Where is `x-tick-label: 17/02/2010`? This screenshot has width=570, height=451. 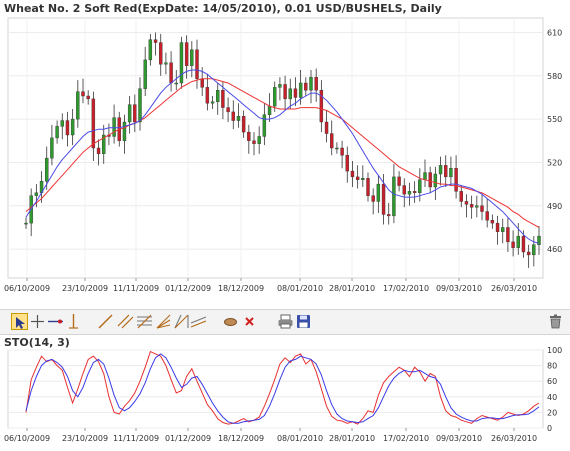 x-tick-label: 17/02/2010 is located at coordinates (406, 288).